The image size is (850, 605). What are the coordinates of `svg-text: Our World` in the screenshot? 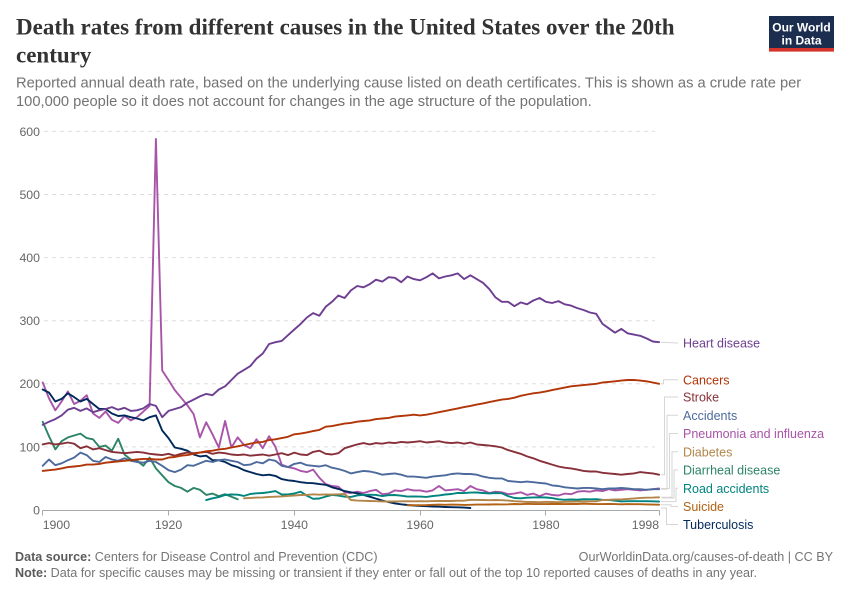 It's located at (801, 28).